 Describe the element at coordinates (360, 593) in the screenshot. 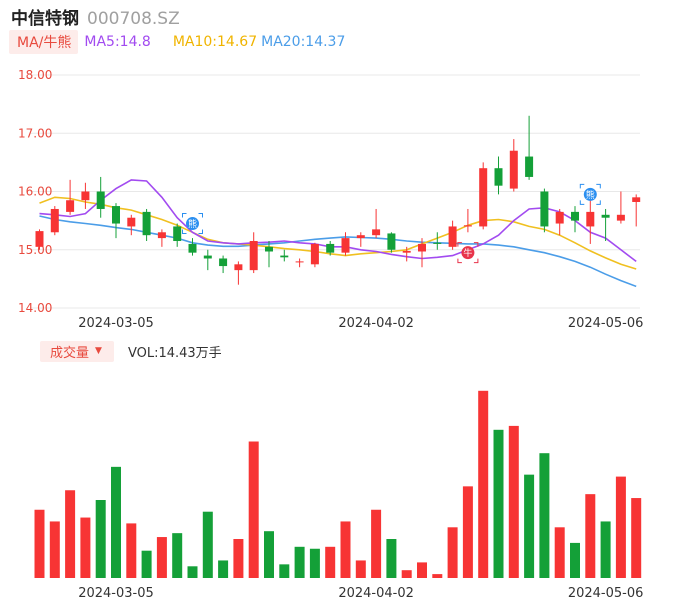

I see `volume-x-axis-labels: 2024-03-05 2024-04-02 2024-05-06` at that location.